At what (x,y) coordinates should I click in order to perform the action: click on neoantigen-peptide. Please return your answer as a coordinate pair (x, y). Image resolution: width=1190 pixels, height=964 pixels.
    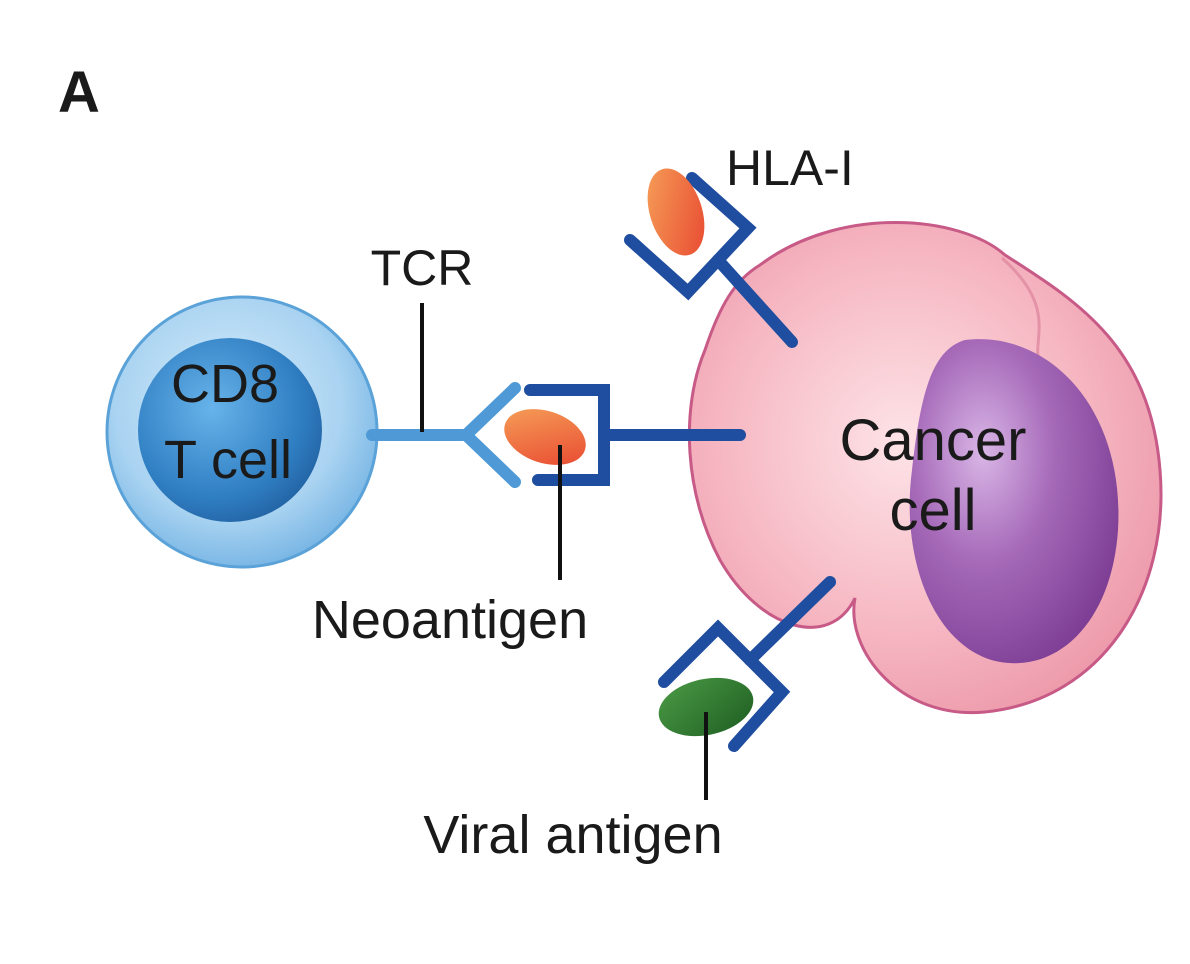
    Looking at the image, I should click on (545, 437).